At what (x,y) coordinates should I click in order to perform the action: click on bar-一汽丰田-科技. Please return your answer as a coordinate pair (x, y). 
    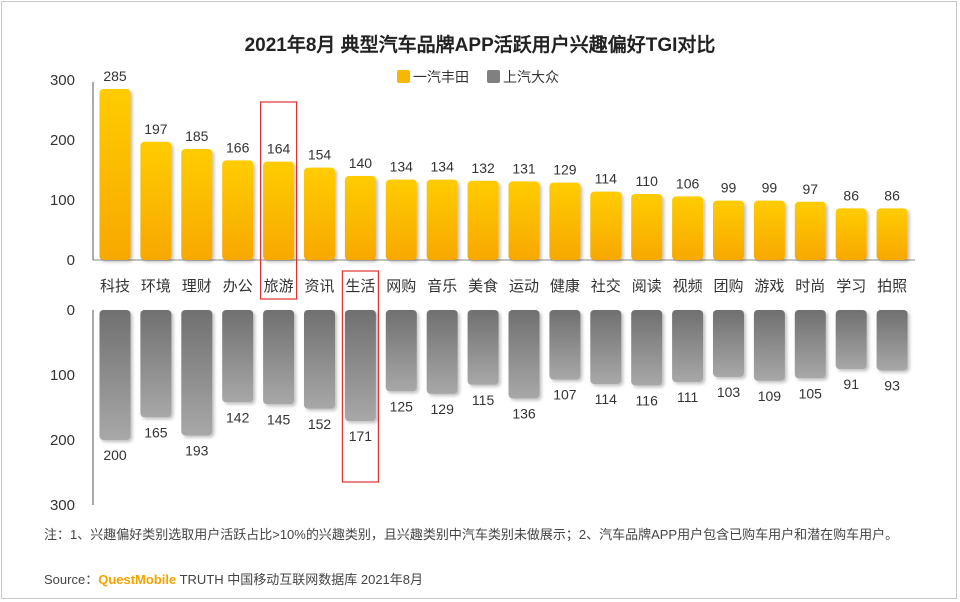
    Looking at the image, I should click on (115, 174).